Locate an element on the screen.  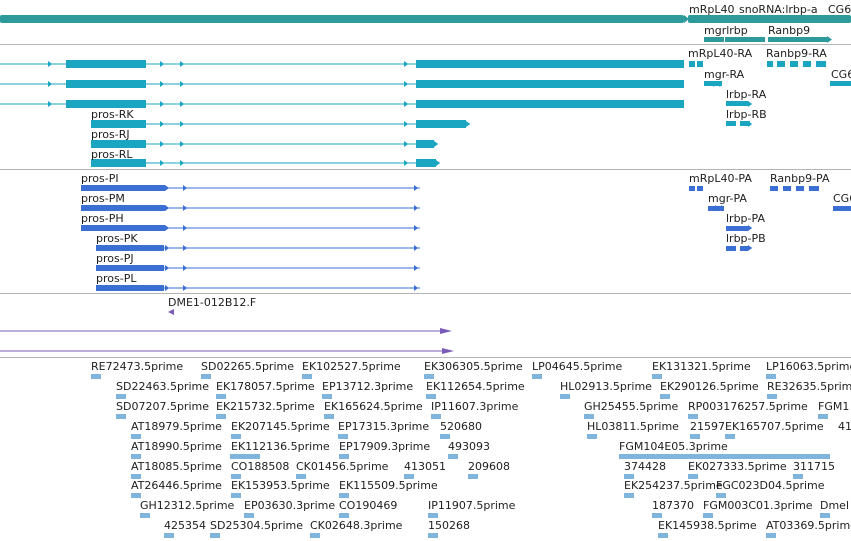
est-label: EK254237.5prime is located at coordinates (673, 485).